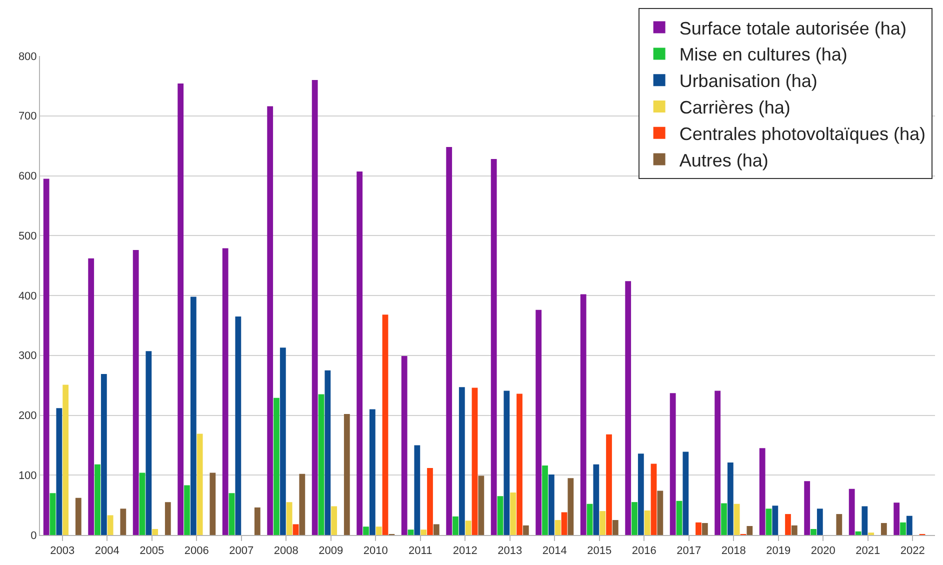 This screenshot has width=943, height=565. What do you see at coordinates (644, 551) in the screenshot?
I see `x-tick-label: 2016` at bounding box center [644, 551].